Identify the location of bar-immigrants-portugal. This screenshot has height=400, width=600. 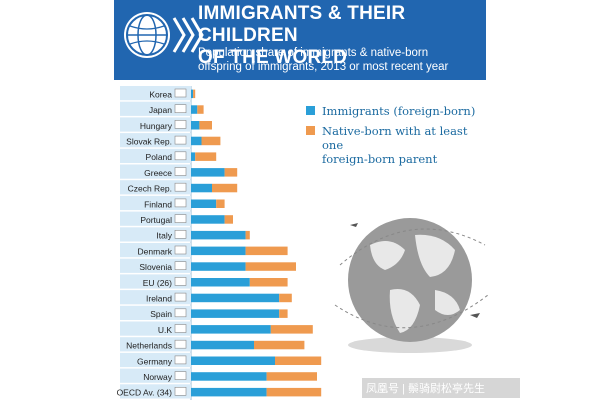
(208, 219).